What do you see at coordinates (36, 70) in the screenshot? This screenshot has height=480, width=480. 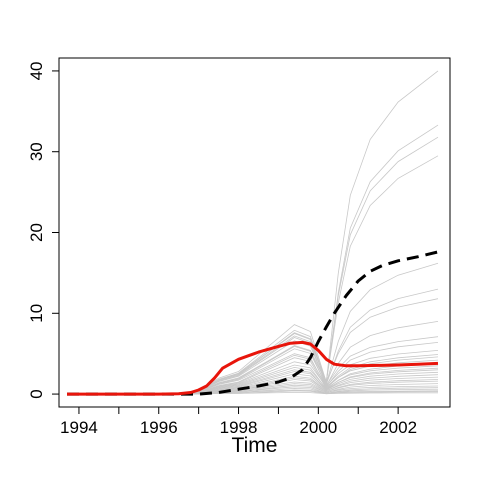 I see `y-tick-label: 40` at bounding box center [36, 70].